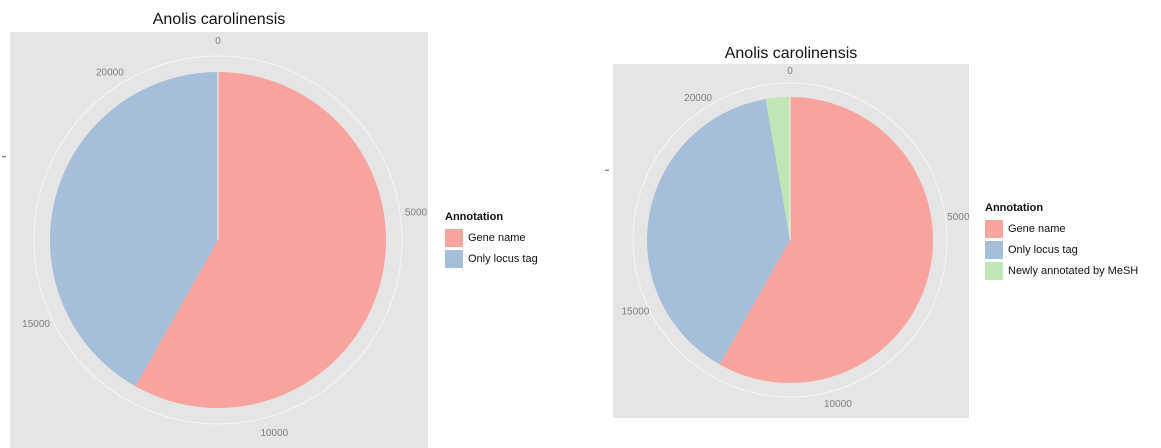 The height and width of the screenshot is (448, 1161). I want to click on legend-item: Newly annotated by MeSH, so click(1061, 270).